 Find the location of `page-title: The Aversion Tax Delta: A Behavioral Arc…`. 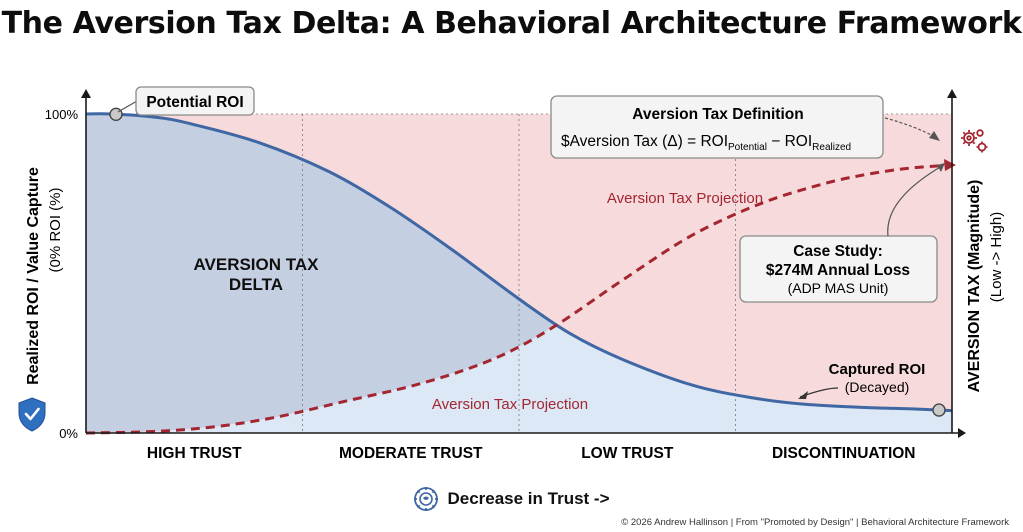

page-title: The Aversion Tax Delta: A Behavioral Arc… is located at coordinates (511, 23).